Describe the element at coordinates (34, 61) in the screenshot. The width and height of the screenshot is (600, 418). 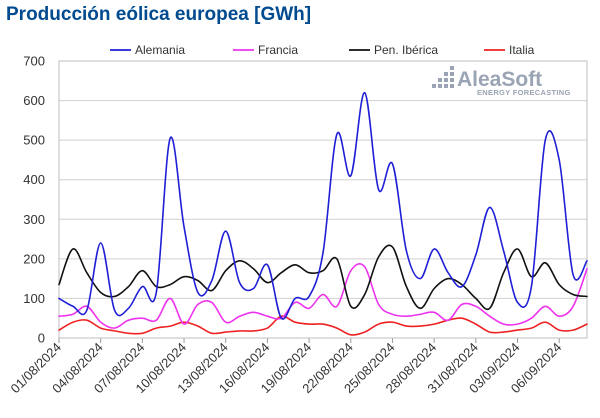
I see `y-tick-label: 700` at that location.